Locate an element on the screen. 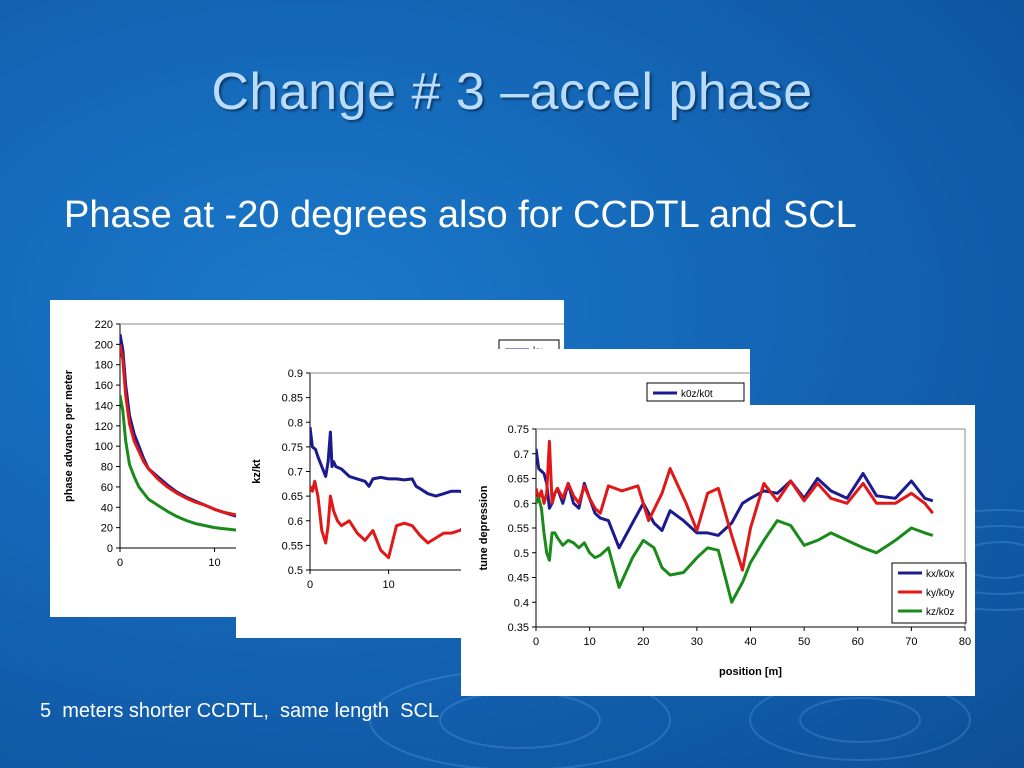  legend-label: kz/k0z is located at coordinates (940, 612).